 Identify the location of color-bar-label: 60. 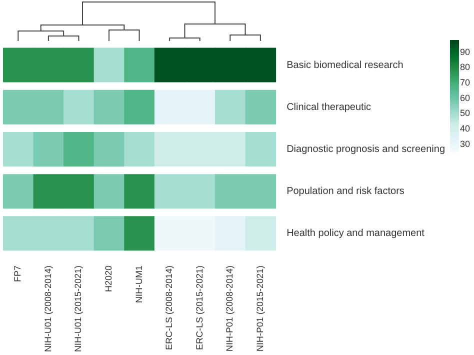
(465, 97).